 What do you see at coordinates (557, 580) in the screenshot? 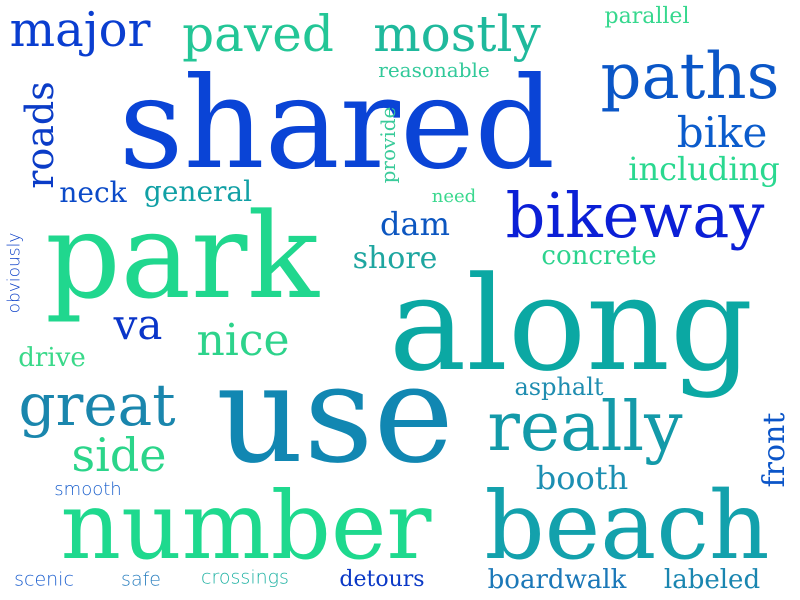
I see `word-boardwalk: boardwalk` at bounding box center [557, 580].